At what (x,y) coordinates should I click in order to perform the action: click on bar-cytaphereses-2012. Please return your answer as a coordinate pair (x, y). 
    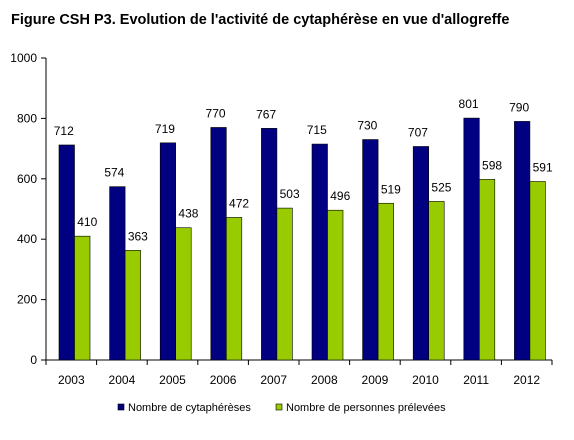
    Looking at the image, I should click on (522, 241).